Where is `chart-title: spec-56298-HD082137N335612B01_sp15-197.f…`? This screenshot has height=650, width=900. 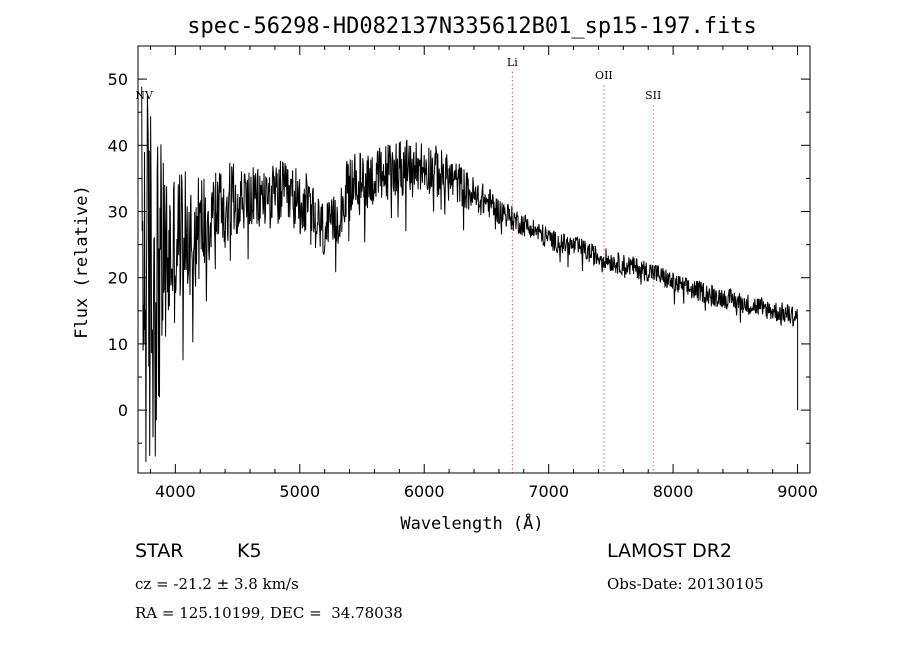 chart-title: spec-56298-HD082137N335612B01_sp15-197.f… is located at coordinates (472, 26).